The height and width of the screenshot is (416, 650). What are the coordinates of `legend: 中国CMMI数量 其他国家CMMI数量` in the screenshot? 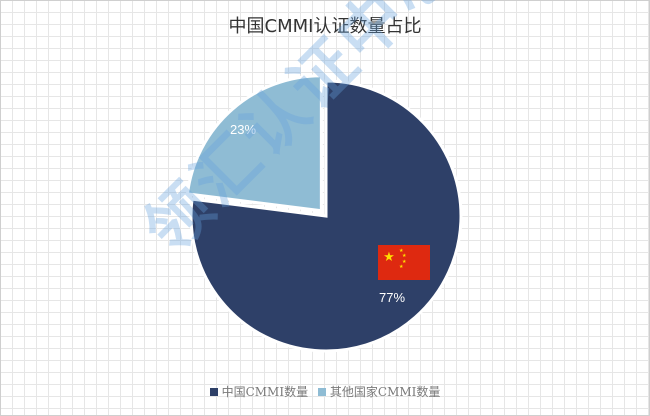 It's located at (325, 391).